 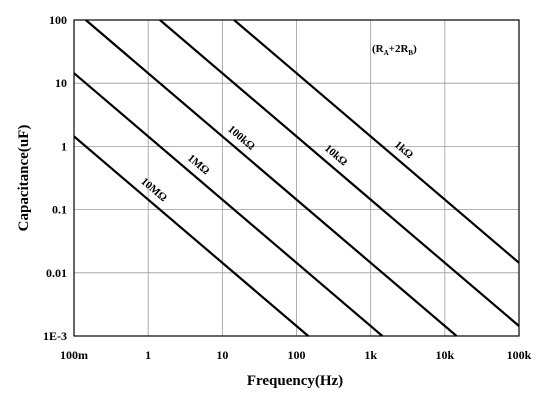 I want to click on series-label: 100kΩ, so click(x=241, y=138).